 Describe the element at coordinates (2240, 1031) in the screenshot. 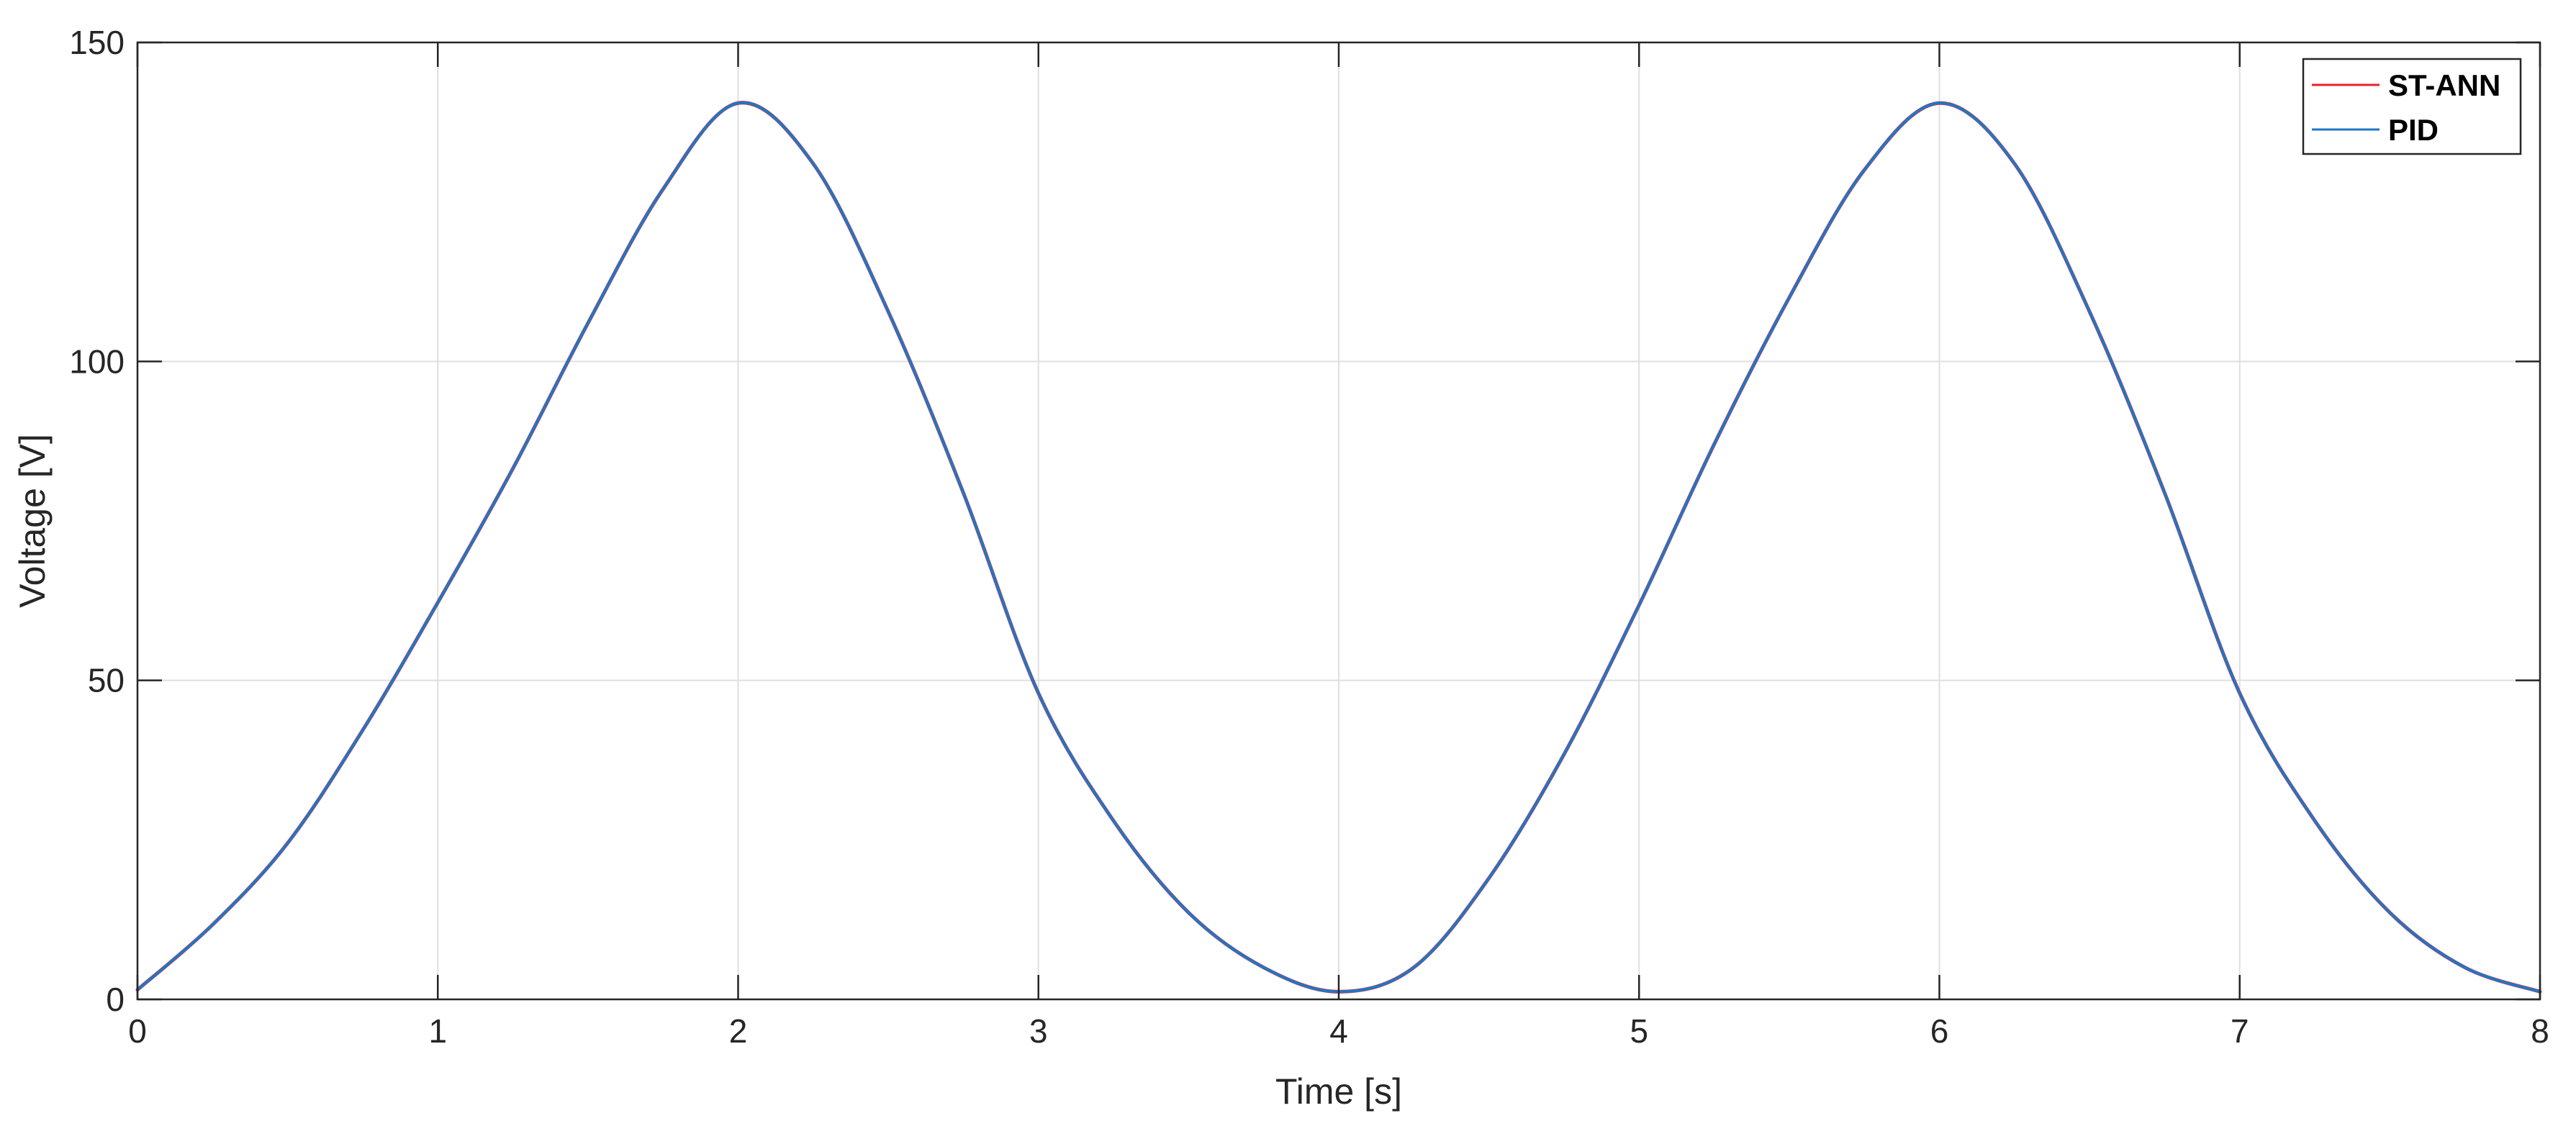

I see `x-tick-label: 7` at that location.